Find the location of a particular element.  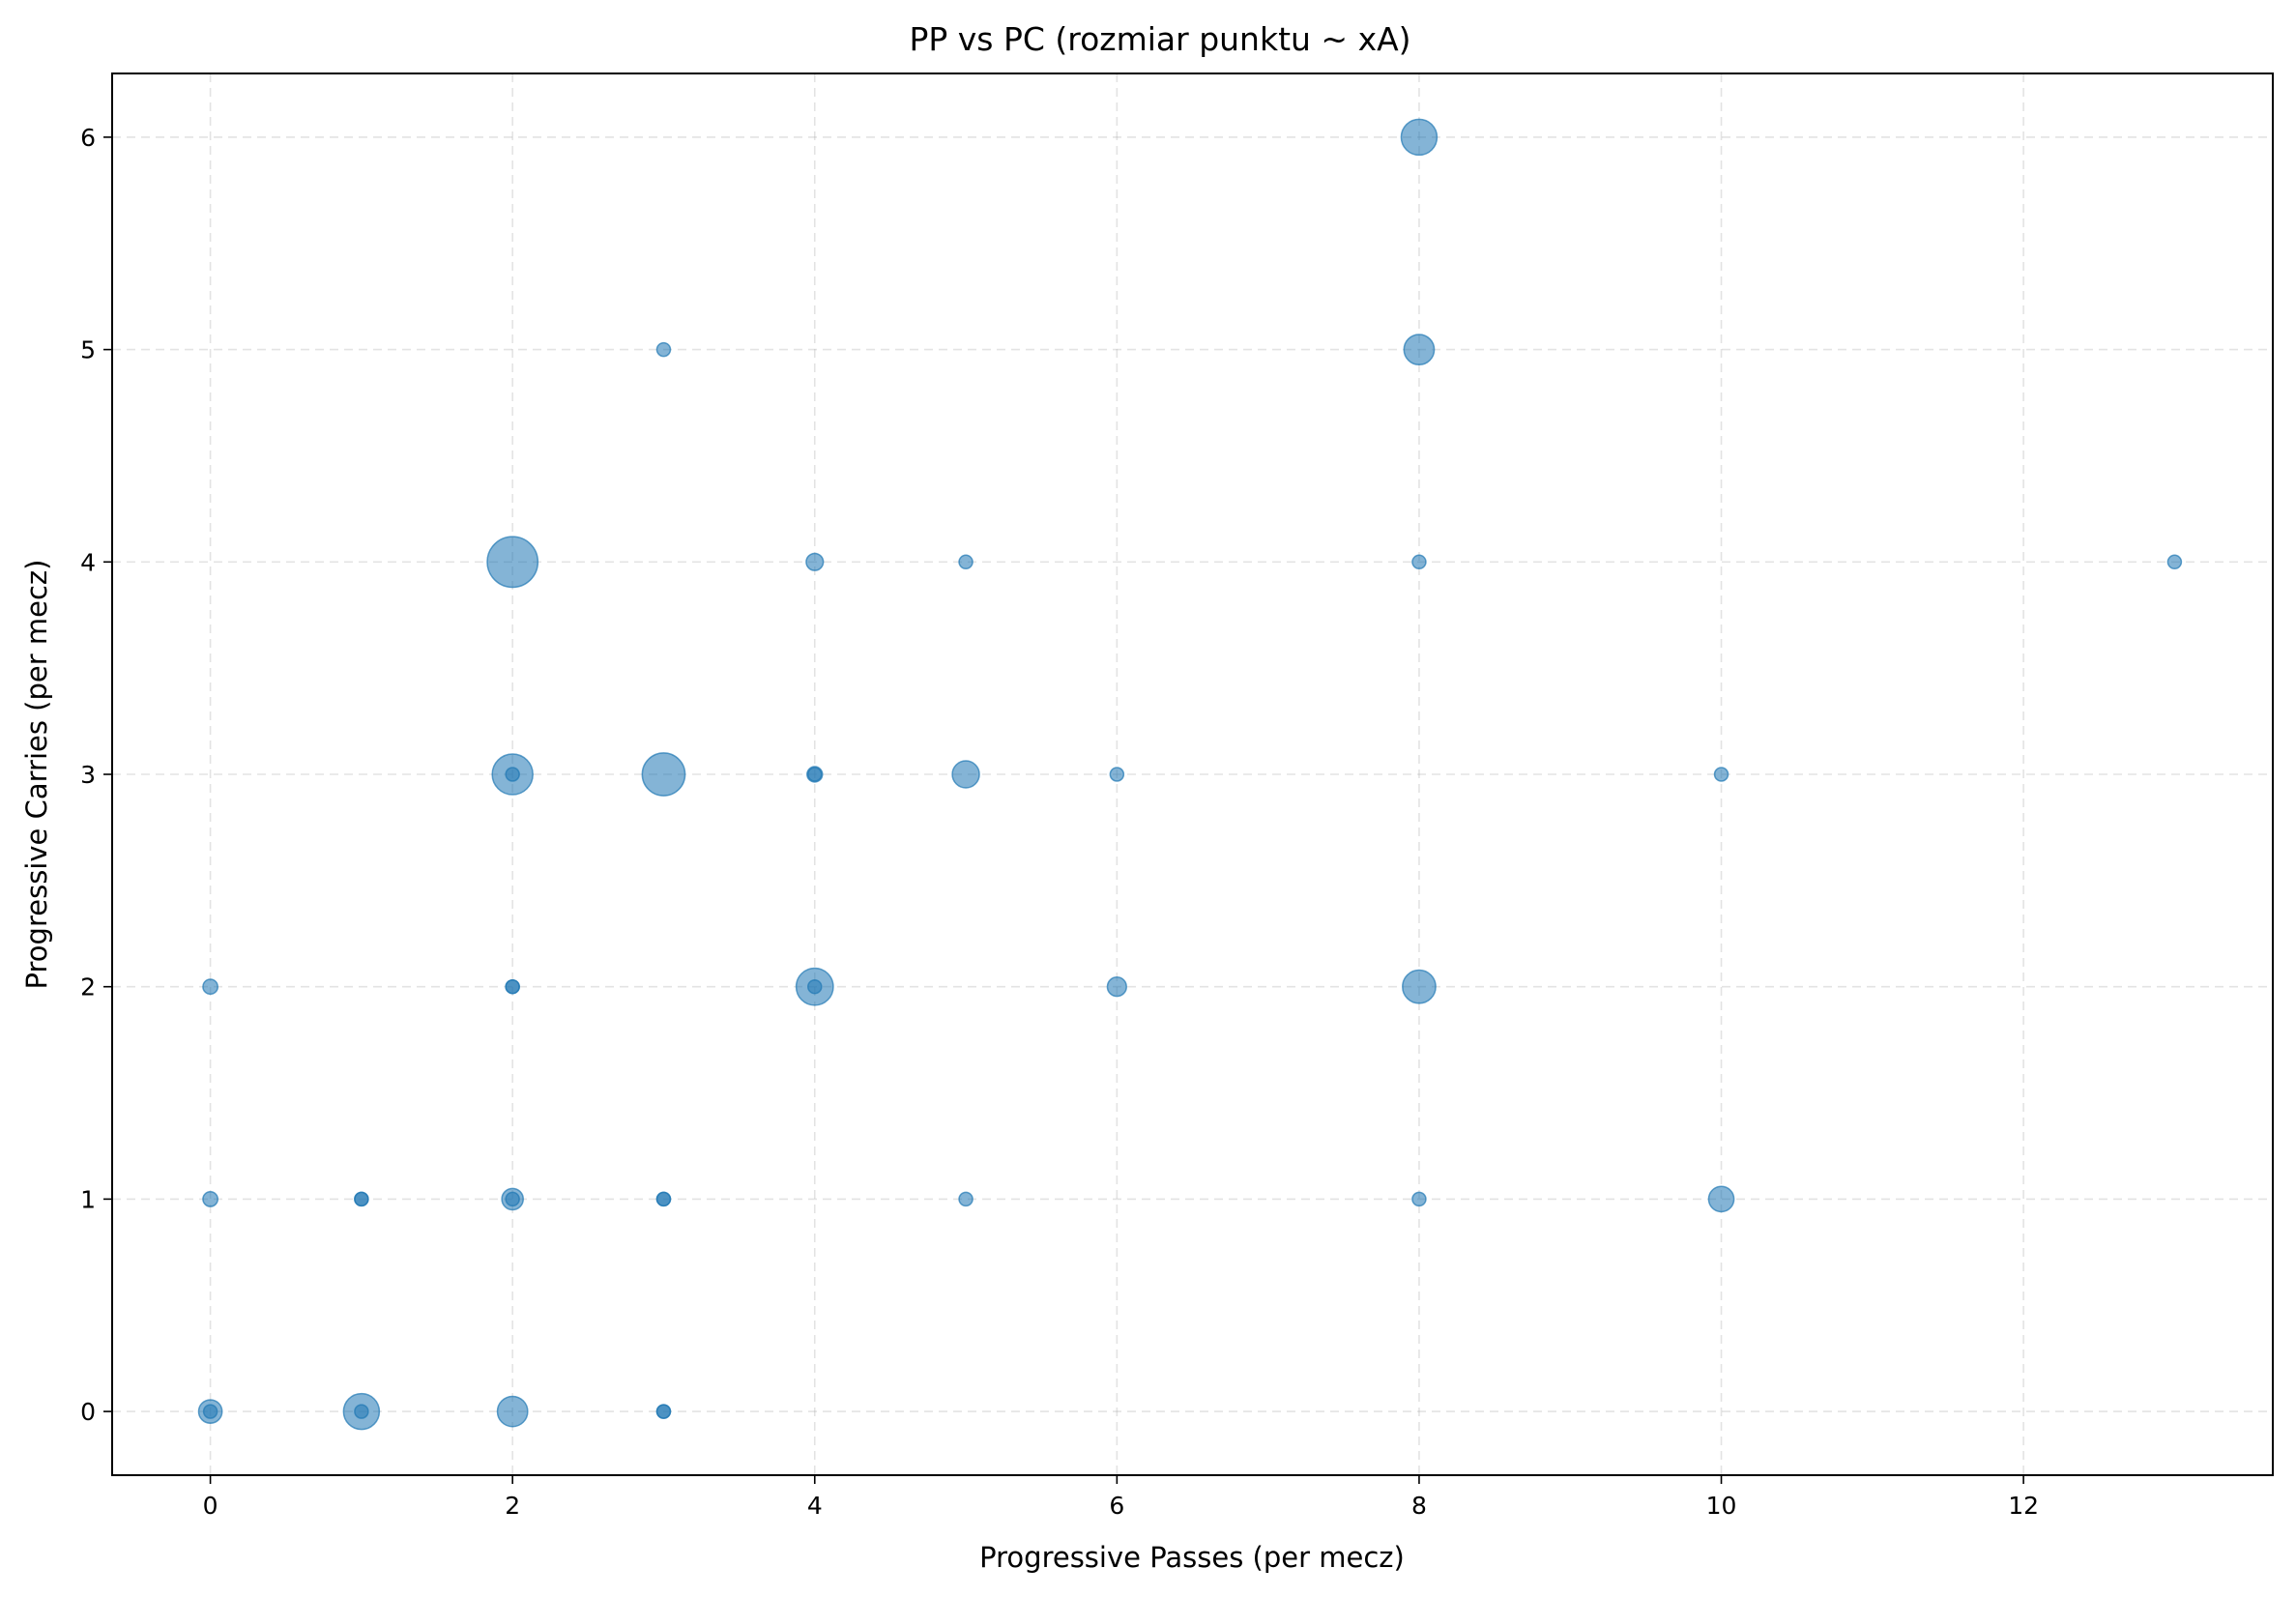

x-tick-label: 12 is located at coordinates (2023, 1506).